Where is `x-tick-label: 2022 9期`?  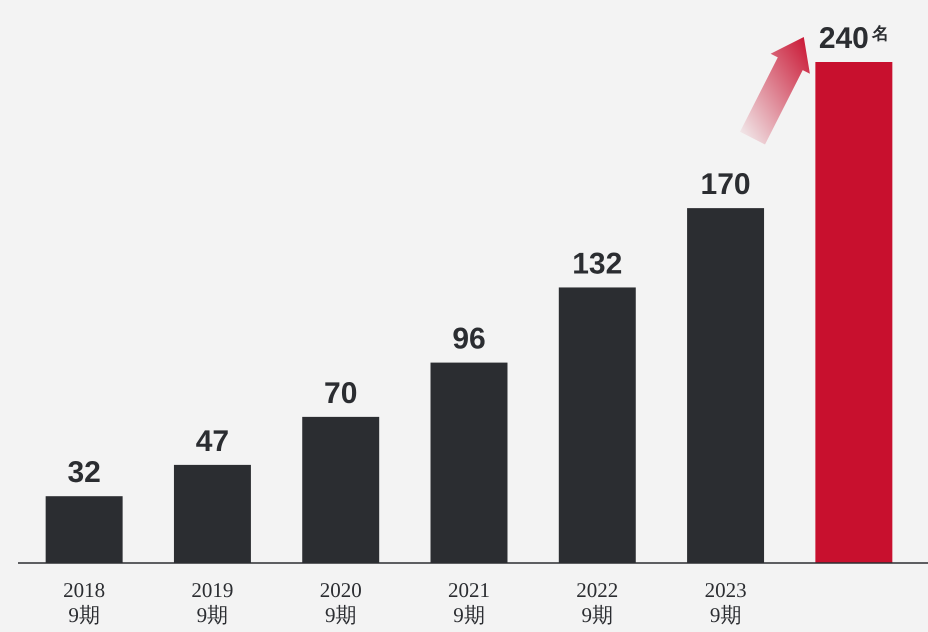 x-tick-label: 2022 9期 is located at coordinates (597, 602).